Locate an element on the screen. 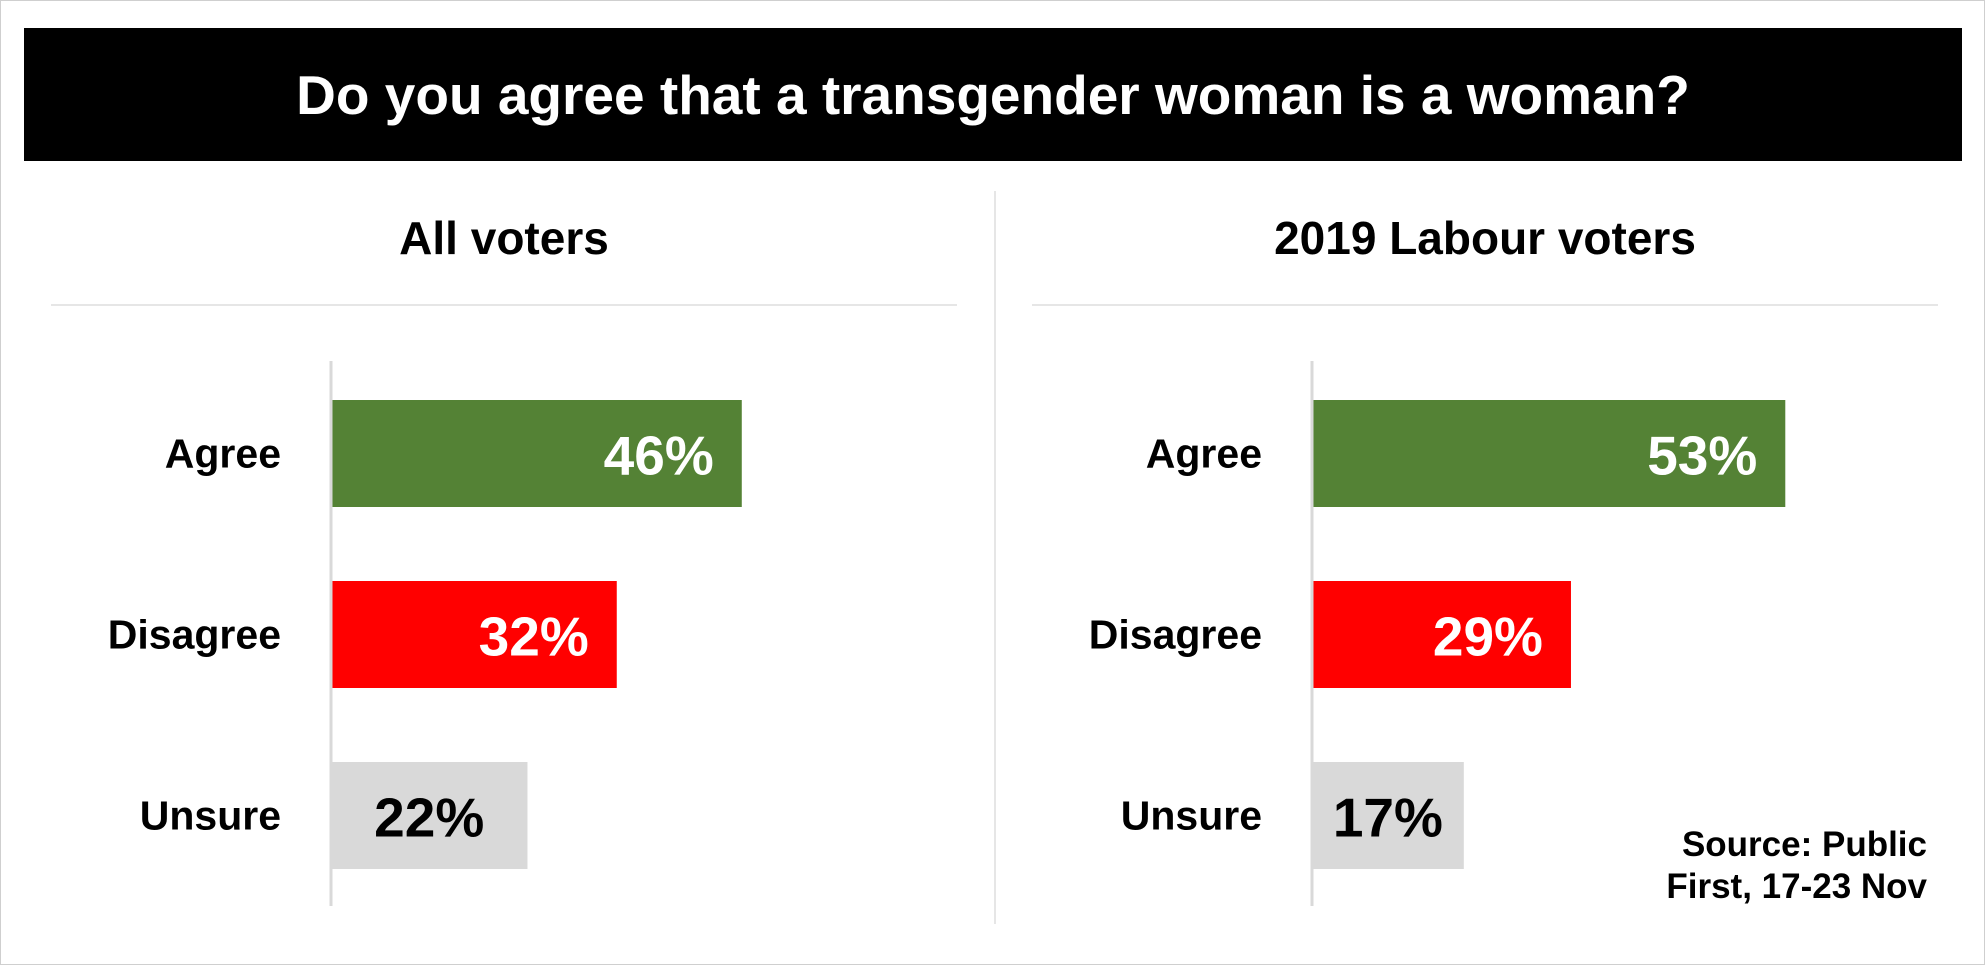 The width and height of the screenshot is (1985, 965). panel-title-all-voters: All voters is located at coordinates (504, 238).